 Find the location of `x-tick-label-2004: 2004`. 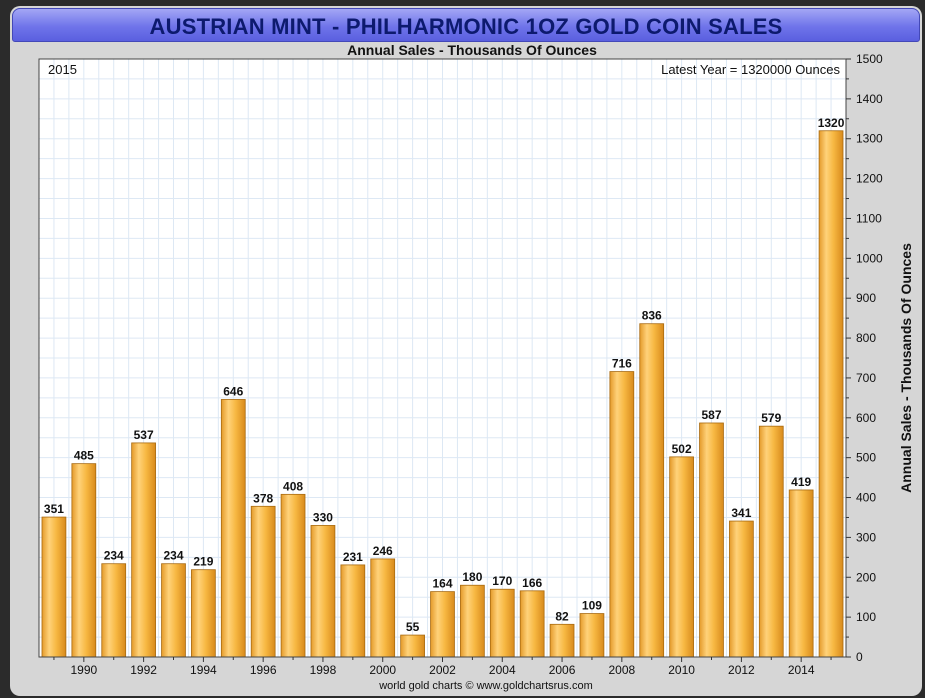

x-tick-label-2004: 2004 is located at coordinates (502, 670).